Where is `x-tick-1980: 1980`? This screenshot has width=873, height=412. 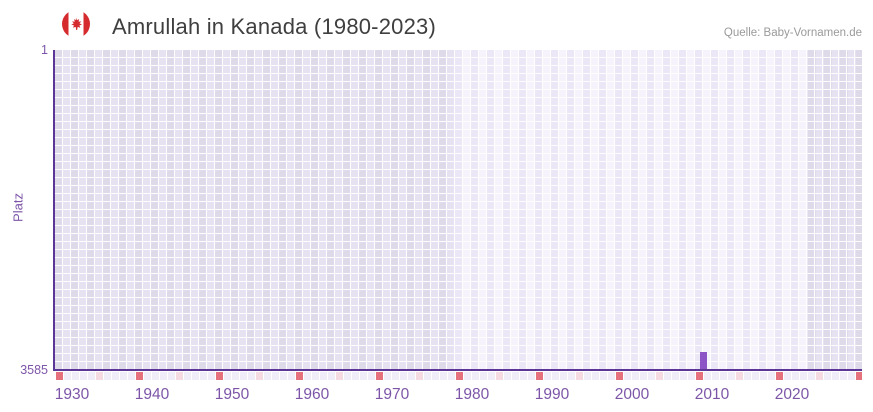
x-tick-1980: 1980 is located at coordinates (472, 394).